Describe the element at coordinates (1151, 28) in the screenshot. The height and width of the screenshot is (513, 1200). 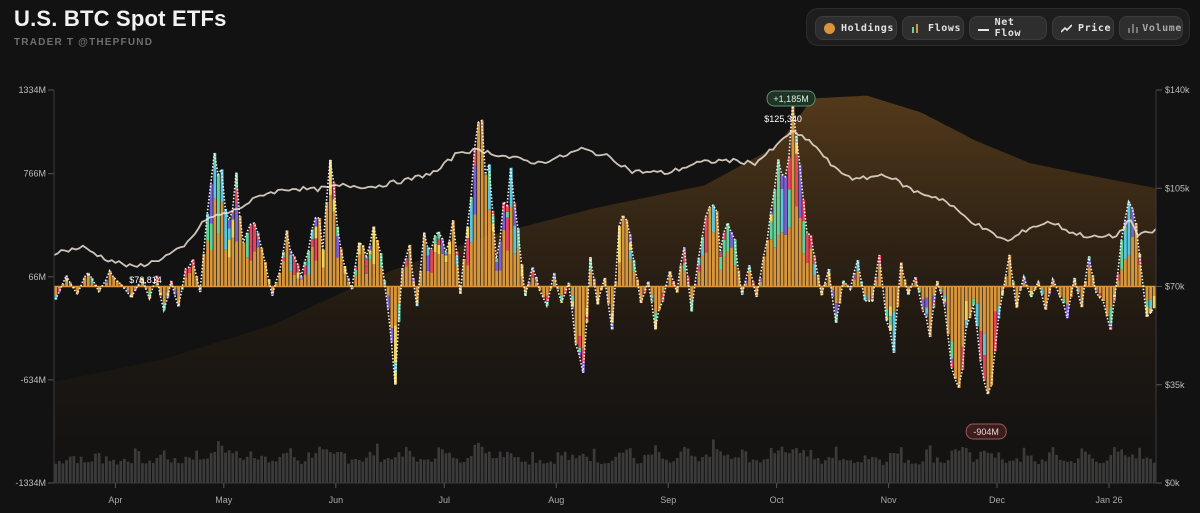
I see `volume-toggle-button: Volume` at that location.